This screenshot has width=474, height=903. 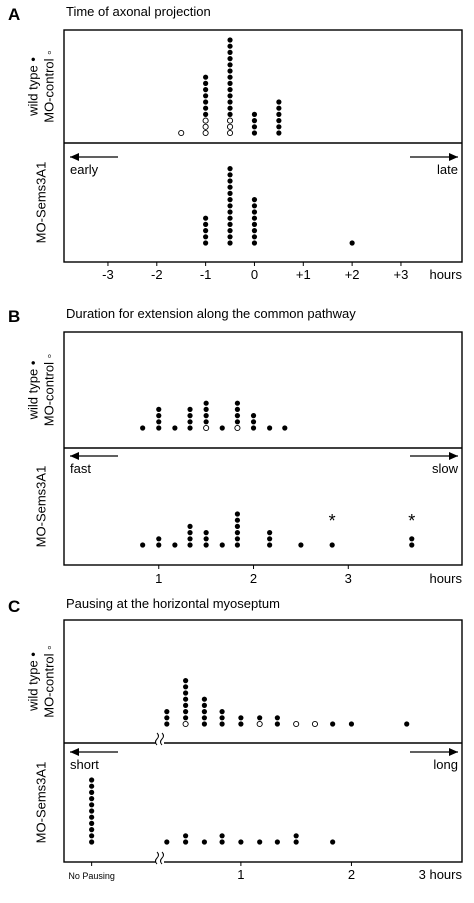 What do you see at coordinates (91, 876) in the screenshot?
I see `x-tick-label: No Pausing` at bounding box center [91, 876].